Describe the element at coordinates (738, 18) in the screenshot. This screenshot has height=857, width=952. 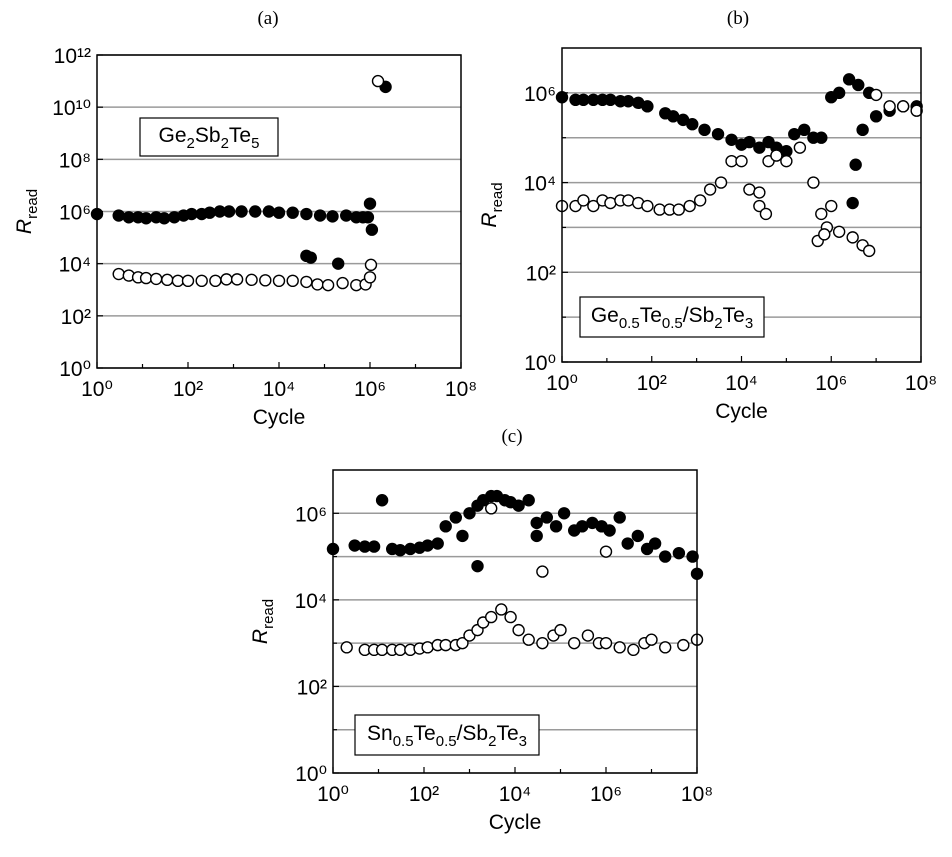
I see `panel-title: (b)` at that location.